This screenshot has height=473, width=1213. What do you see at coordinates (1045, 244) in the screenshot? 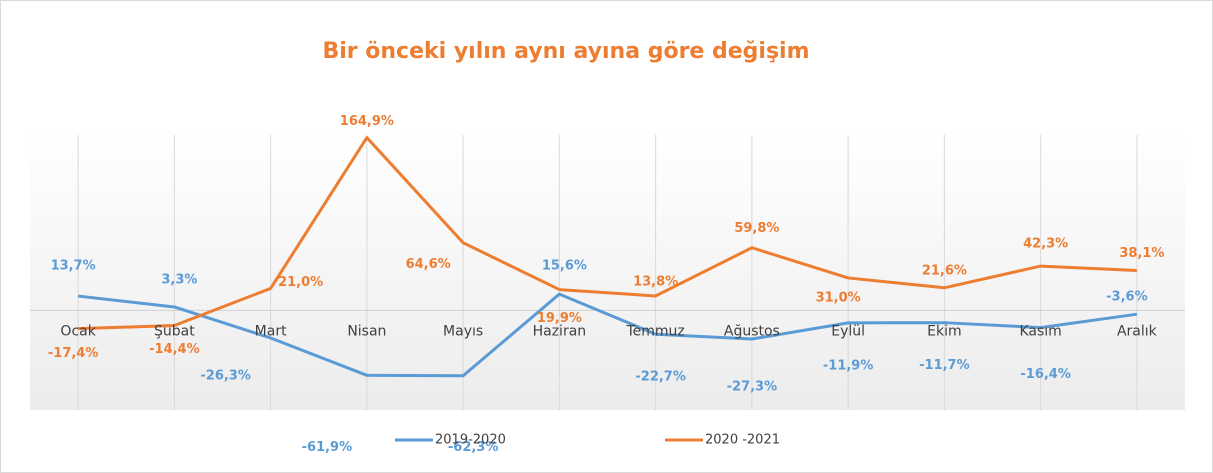
I see `data-label: 42,3%` at bounding box center [1045, 244].